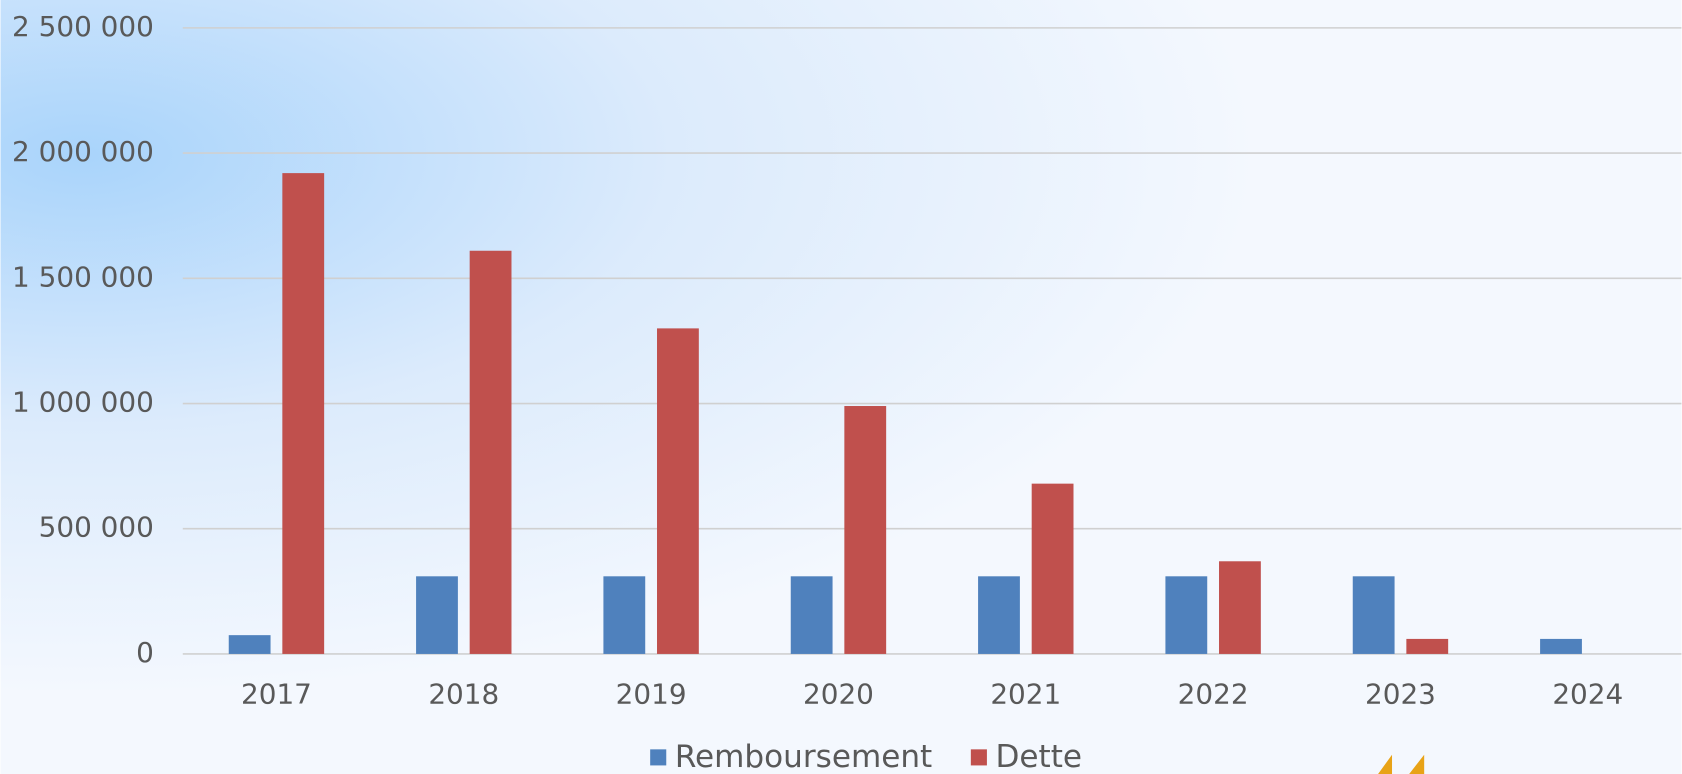  Describe the element at coordinates (803, 756) in the screenshot. I see `legend-label: Remboursement` at that location.